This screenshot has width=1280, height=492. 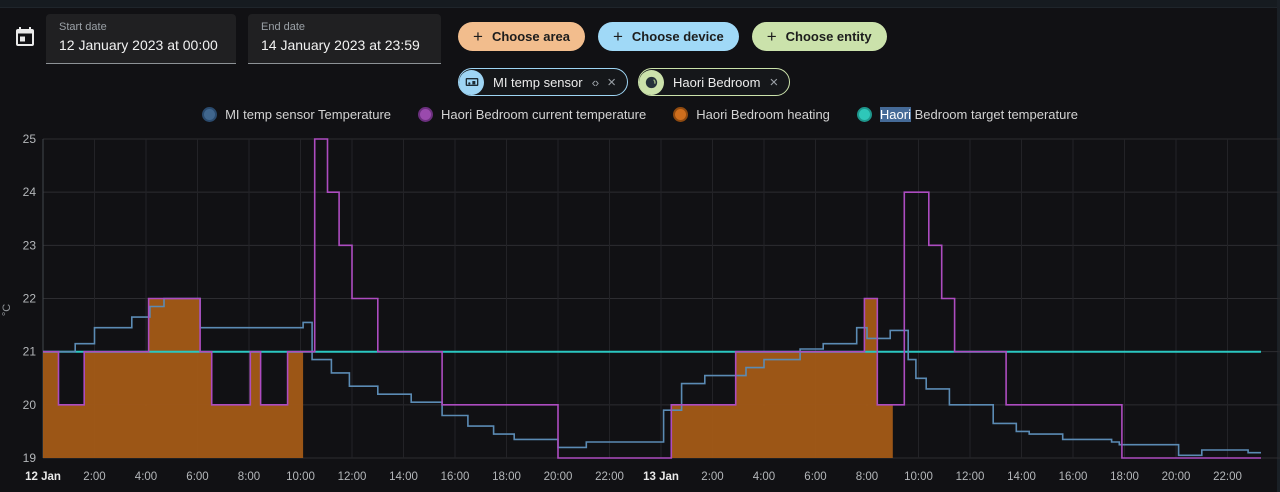 I want to click on device-chip-mi-temp-sensor: MI temp sensor ‹› ×, so click(x=543, y=82).